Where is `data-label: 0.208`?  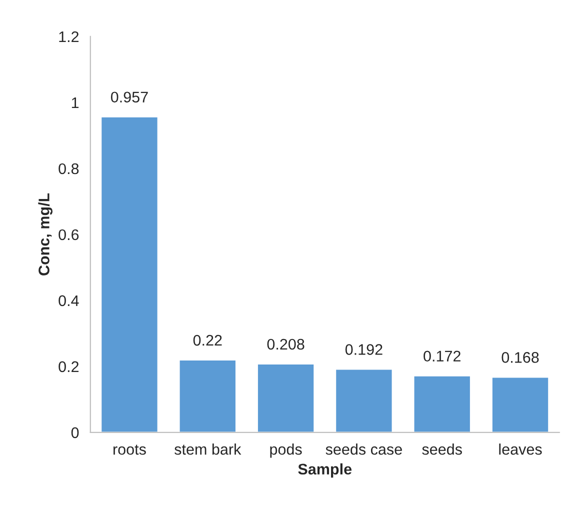
data-label: 0.208 is located at coordinates (285, 344).